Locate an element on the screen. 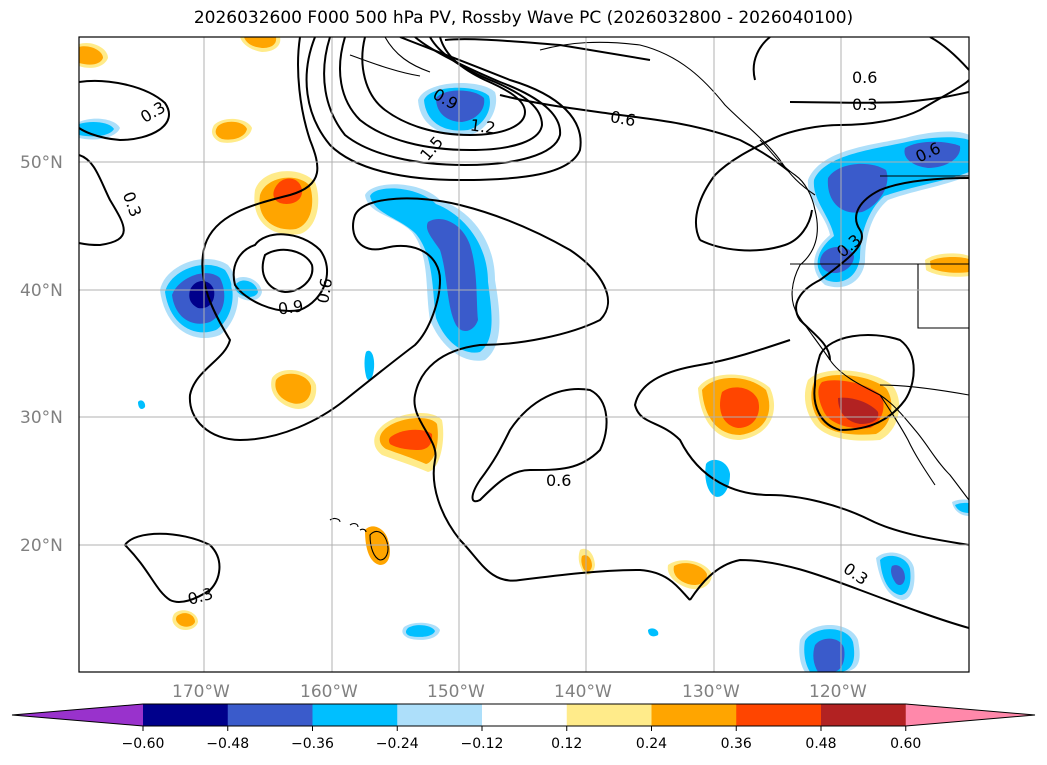 The image size is (1047, 765). alaska-coast is located at coordinates (582, 116).